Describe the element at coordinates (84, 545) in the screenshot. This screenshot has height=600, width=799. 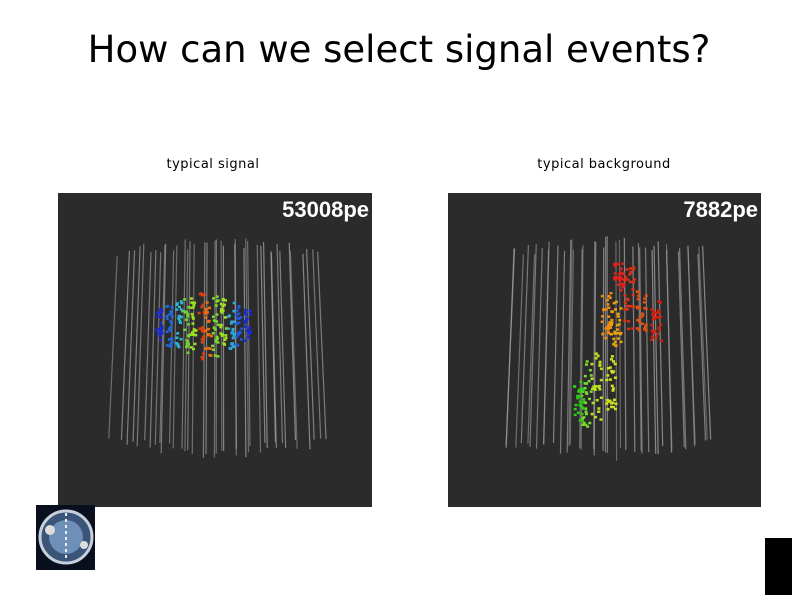
I see `logo-dot` at that location.